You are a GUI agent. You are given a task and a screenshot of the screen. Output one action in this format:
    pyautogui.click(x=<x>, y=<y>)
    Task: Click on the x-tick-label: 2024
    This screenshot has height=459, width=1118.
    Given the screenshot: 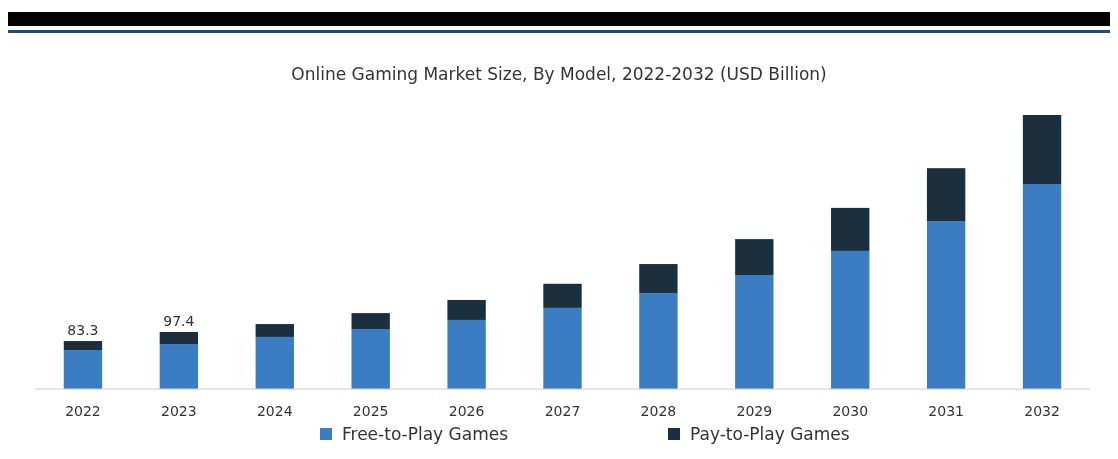 What is the action you would take?
    pyautogui.click(x=274, y=411)
    